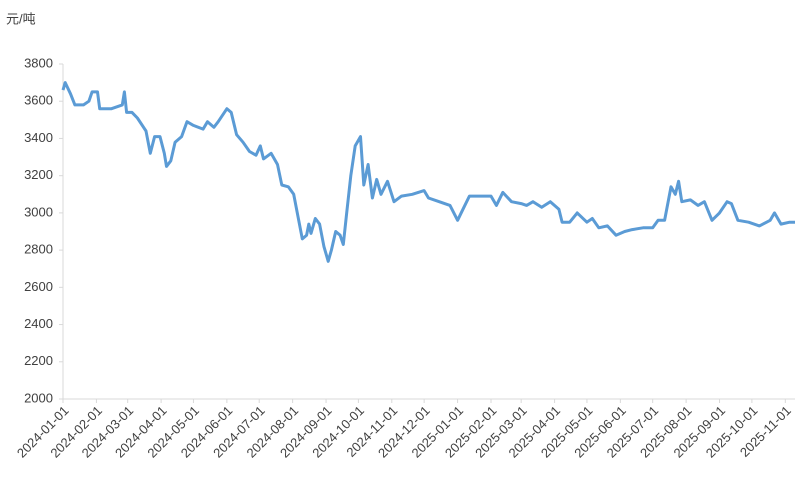 This screenshot has width=798, height=492. I want to click on y-axis-label: 元/吨, so click(21, 18).